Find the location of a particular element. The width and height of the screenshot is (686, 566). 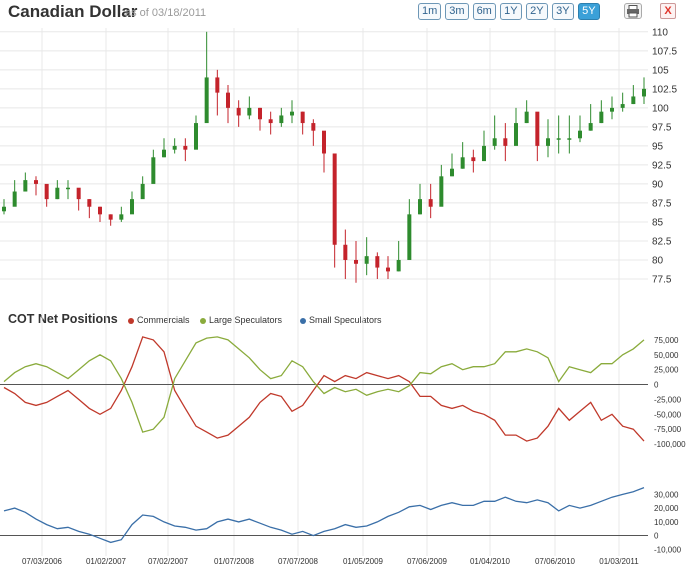

x-tick-label: 01/04/2010 is located at coordinates (490, 561).